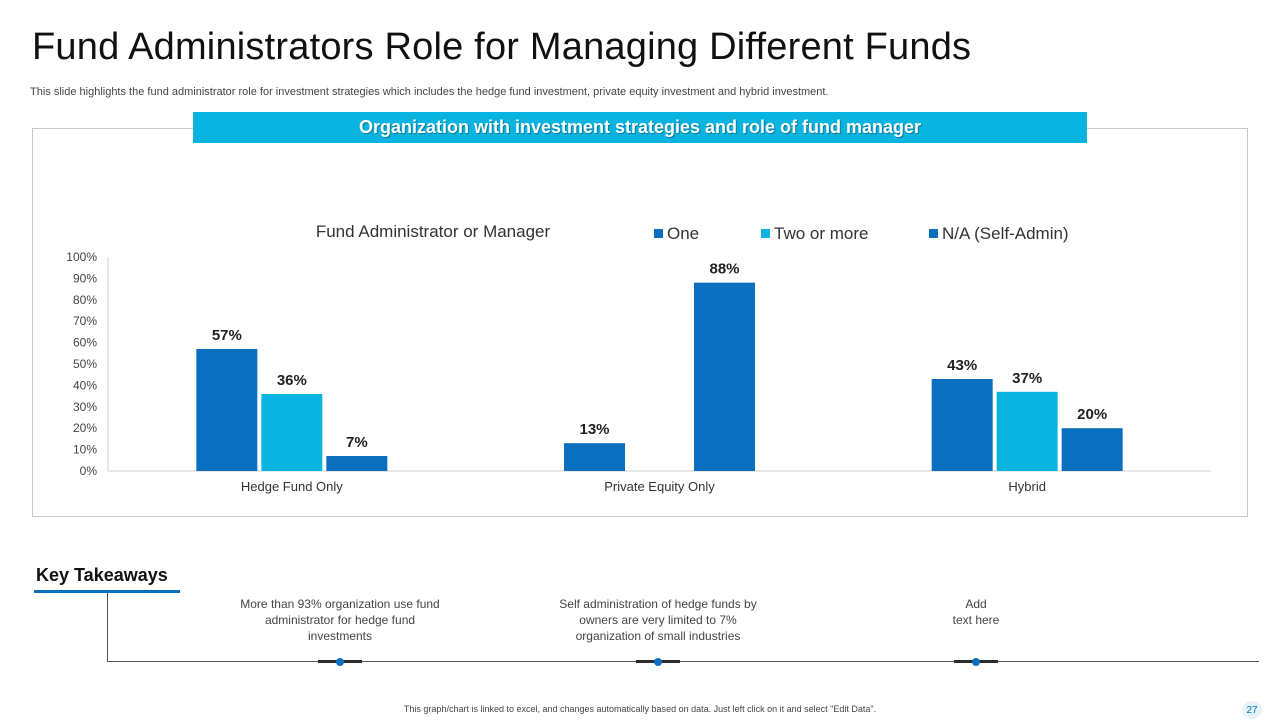 This screenshot has width=1280, height=720. What do you see at coordinates (594, 429) in the screenshot?
I see `data-label: 13%` at bounding box center [594, 429].